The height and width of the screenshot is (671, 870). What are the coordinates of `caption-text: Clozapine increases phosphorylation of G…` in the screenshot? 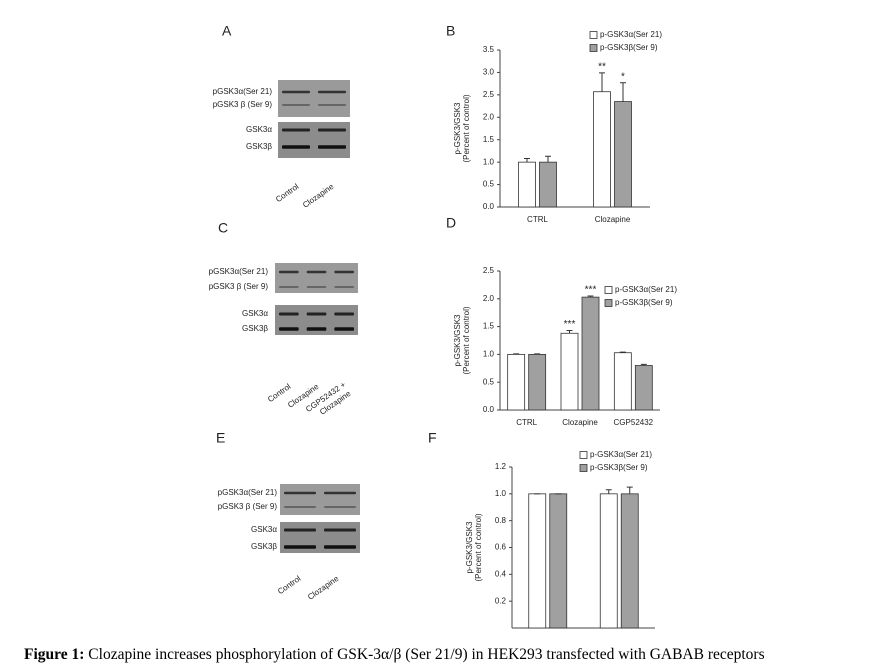 It's located at (426, 654).